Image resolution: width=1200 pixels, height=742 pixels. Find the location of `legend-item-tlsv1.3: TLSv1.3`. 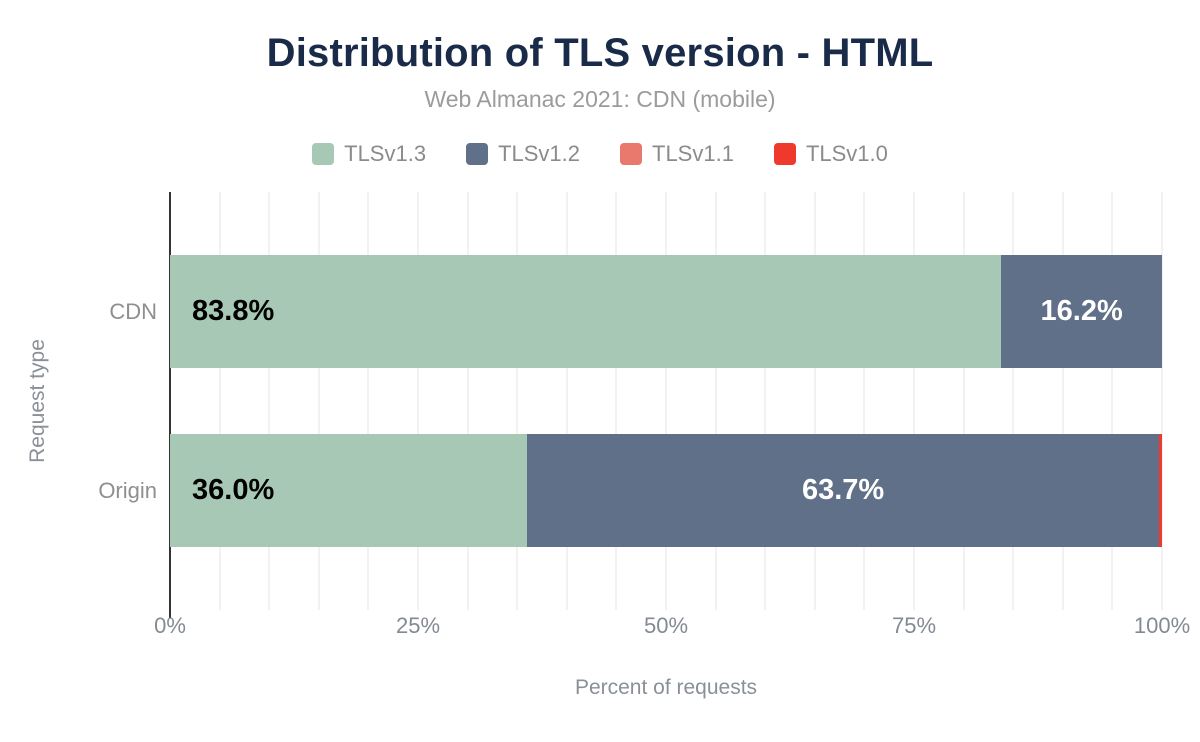

legend-item-tlsv1.3: TLSv1.3 is located at coordinates (369, 154).